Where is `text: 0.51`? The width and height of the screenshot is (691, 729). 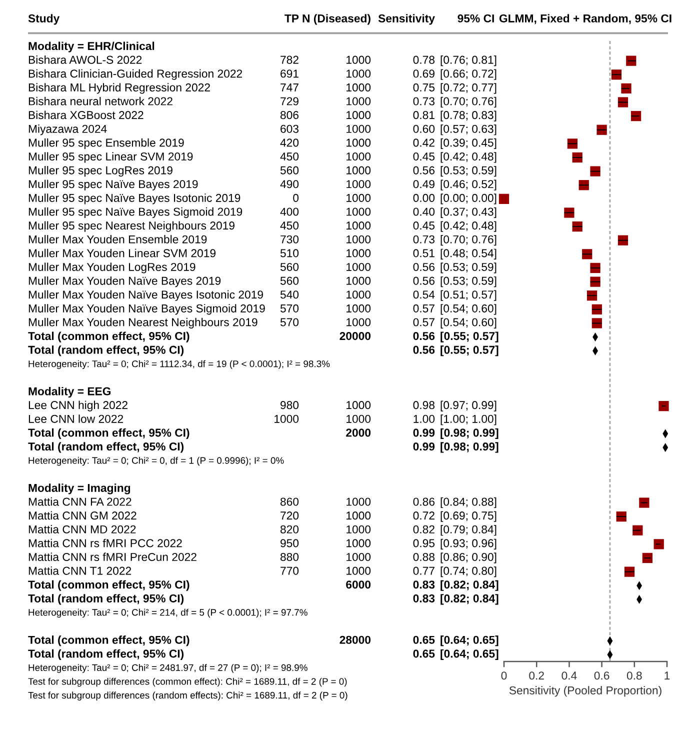 text: 0.51 is located at coordinates (423, 253).